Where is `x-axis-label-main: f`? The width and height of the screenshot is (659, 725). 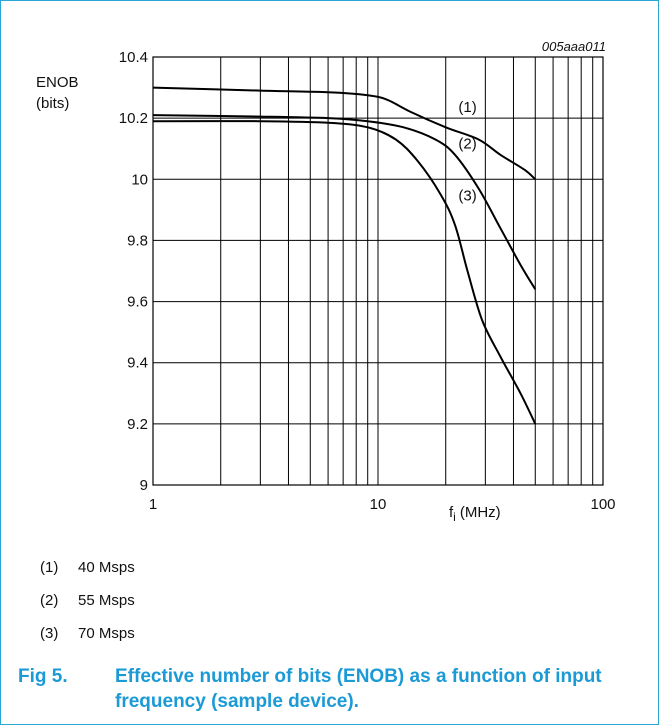 x-axis-label-main: f is located at coordinates (451, 512).